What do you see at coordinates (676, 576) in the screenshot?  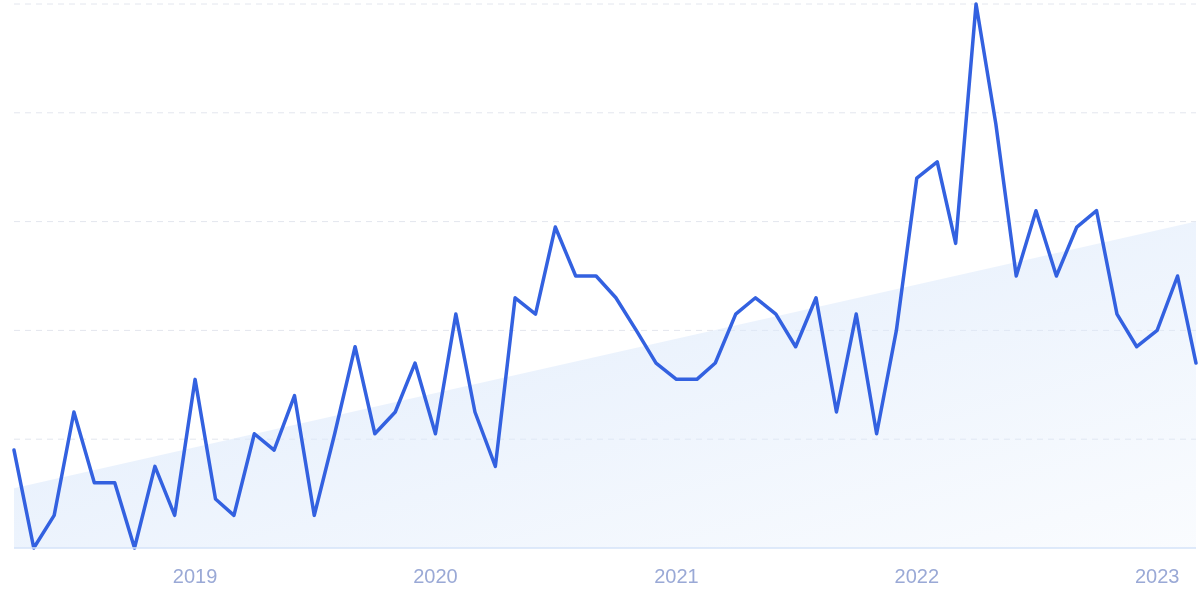 I see `x-tick-label: 2021` at bounding box center [676, 576].